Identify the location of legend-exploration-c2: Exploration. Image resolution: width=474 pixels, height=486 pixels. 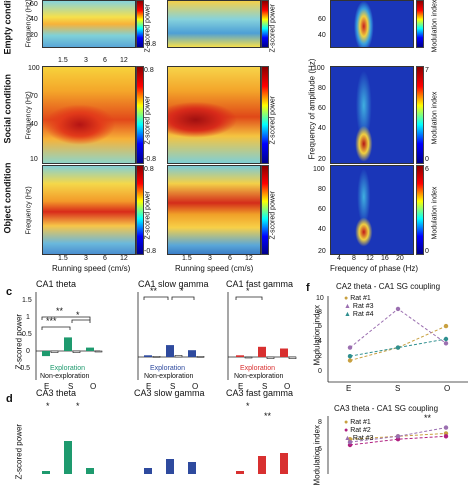
(168, 368).